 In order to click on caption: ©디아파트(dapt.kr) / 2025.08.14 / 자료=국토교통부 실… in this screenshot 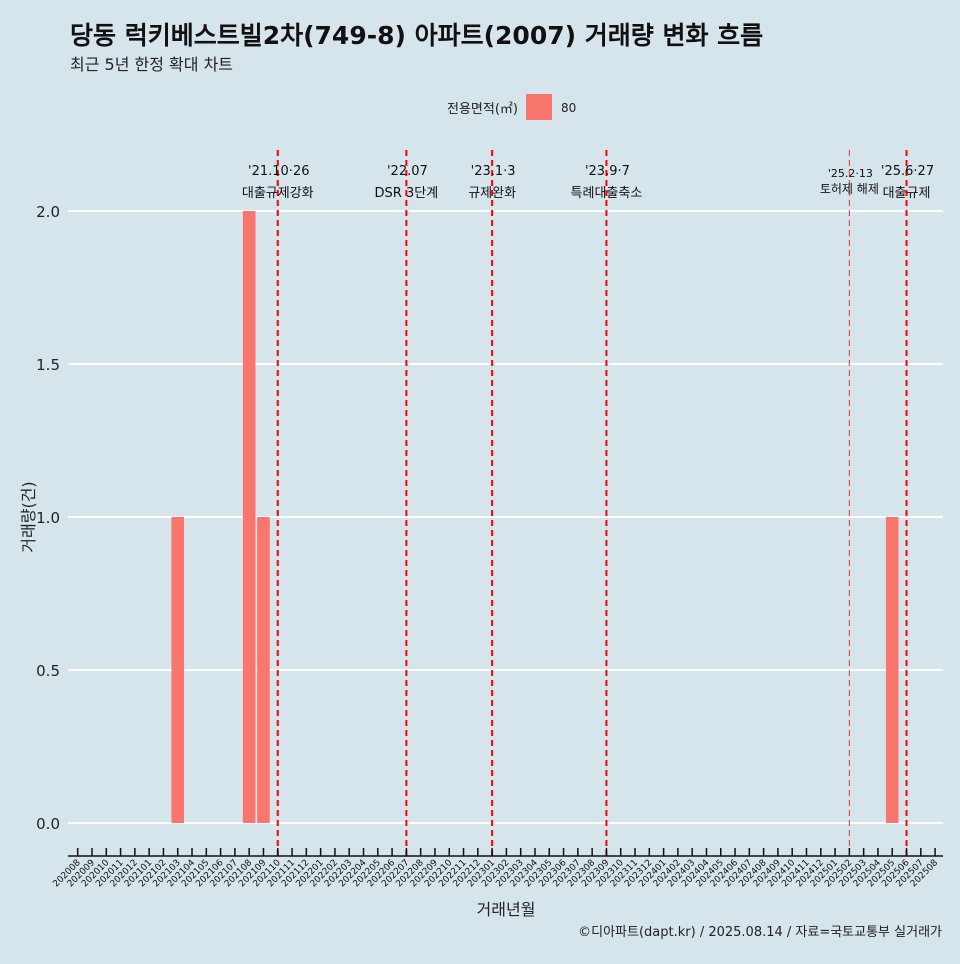, I will do `click(760, 932)`.